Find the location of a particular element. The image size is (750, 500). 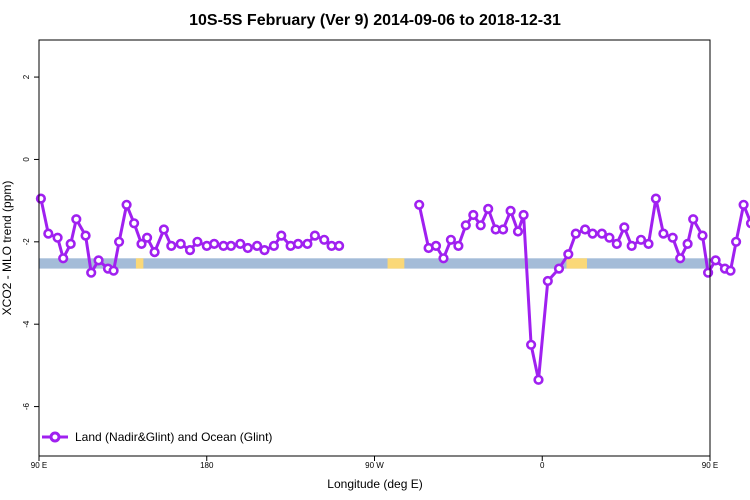

y-tick-label: 0 is located at coordinates (26, 159).